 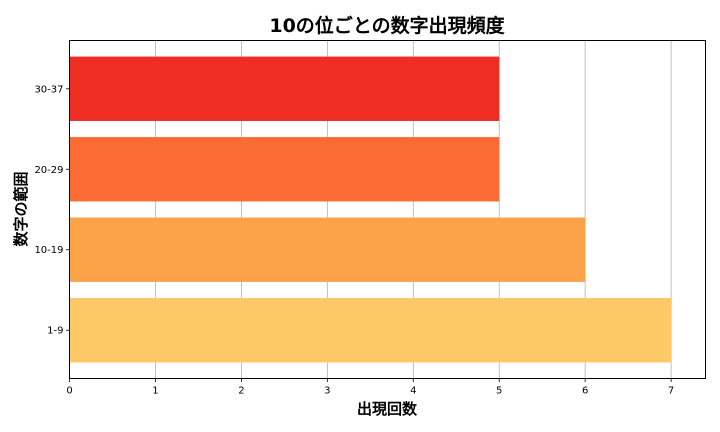 What do you see at coordinates (413, 391) in the screenshot?
I see `x-tick-label: 4` at bounding box center [413, 391].